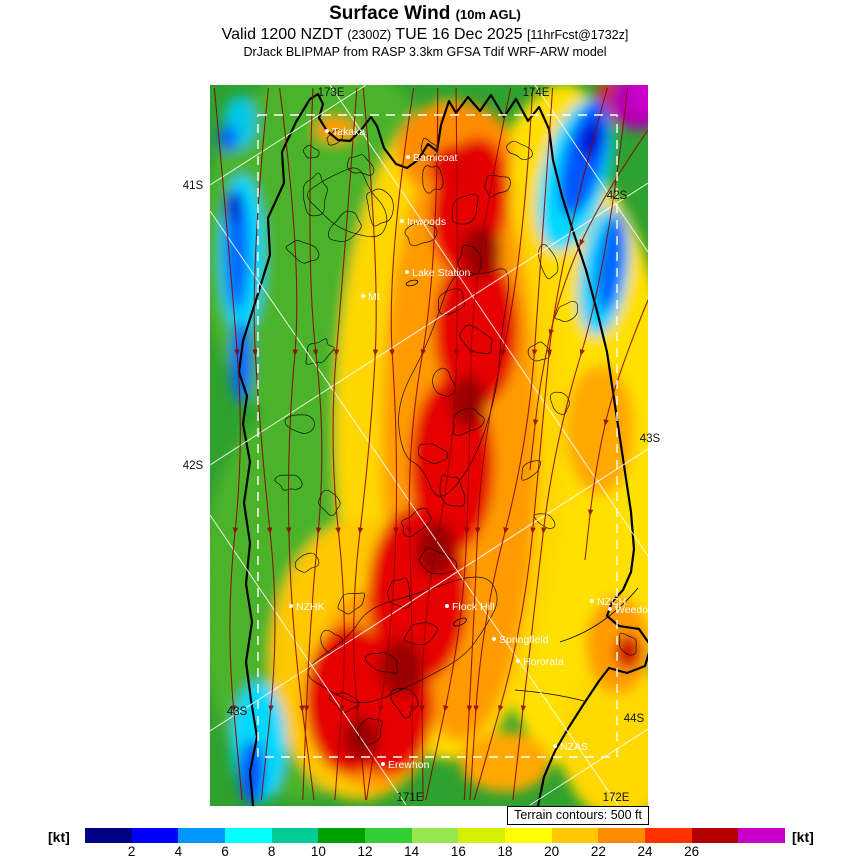  What do you see at coordinates (435, 158) in the screenshot?
I see `station-label: Barnicoat` at bounding box center [435, 158].